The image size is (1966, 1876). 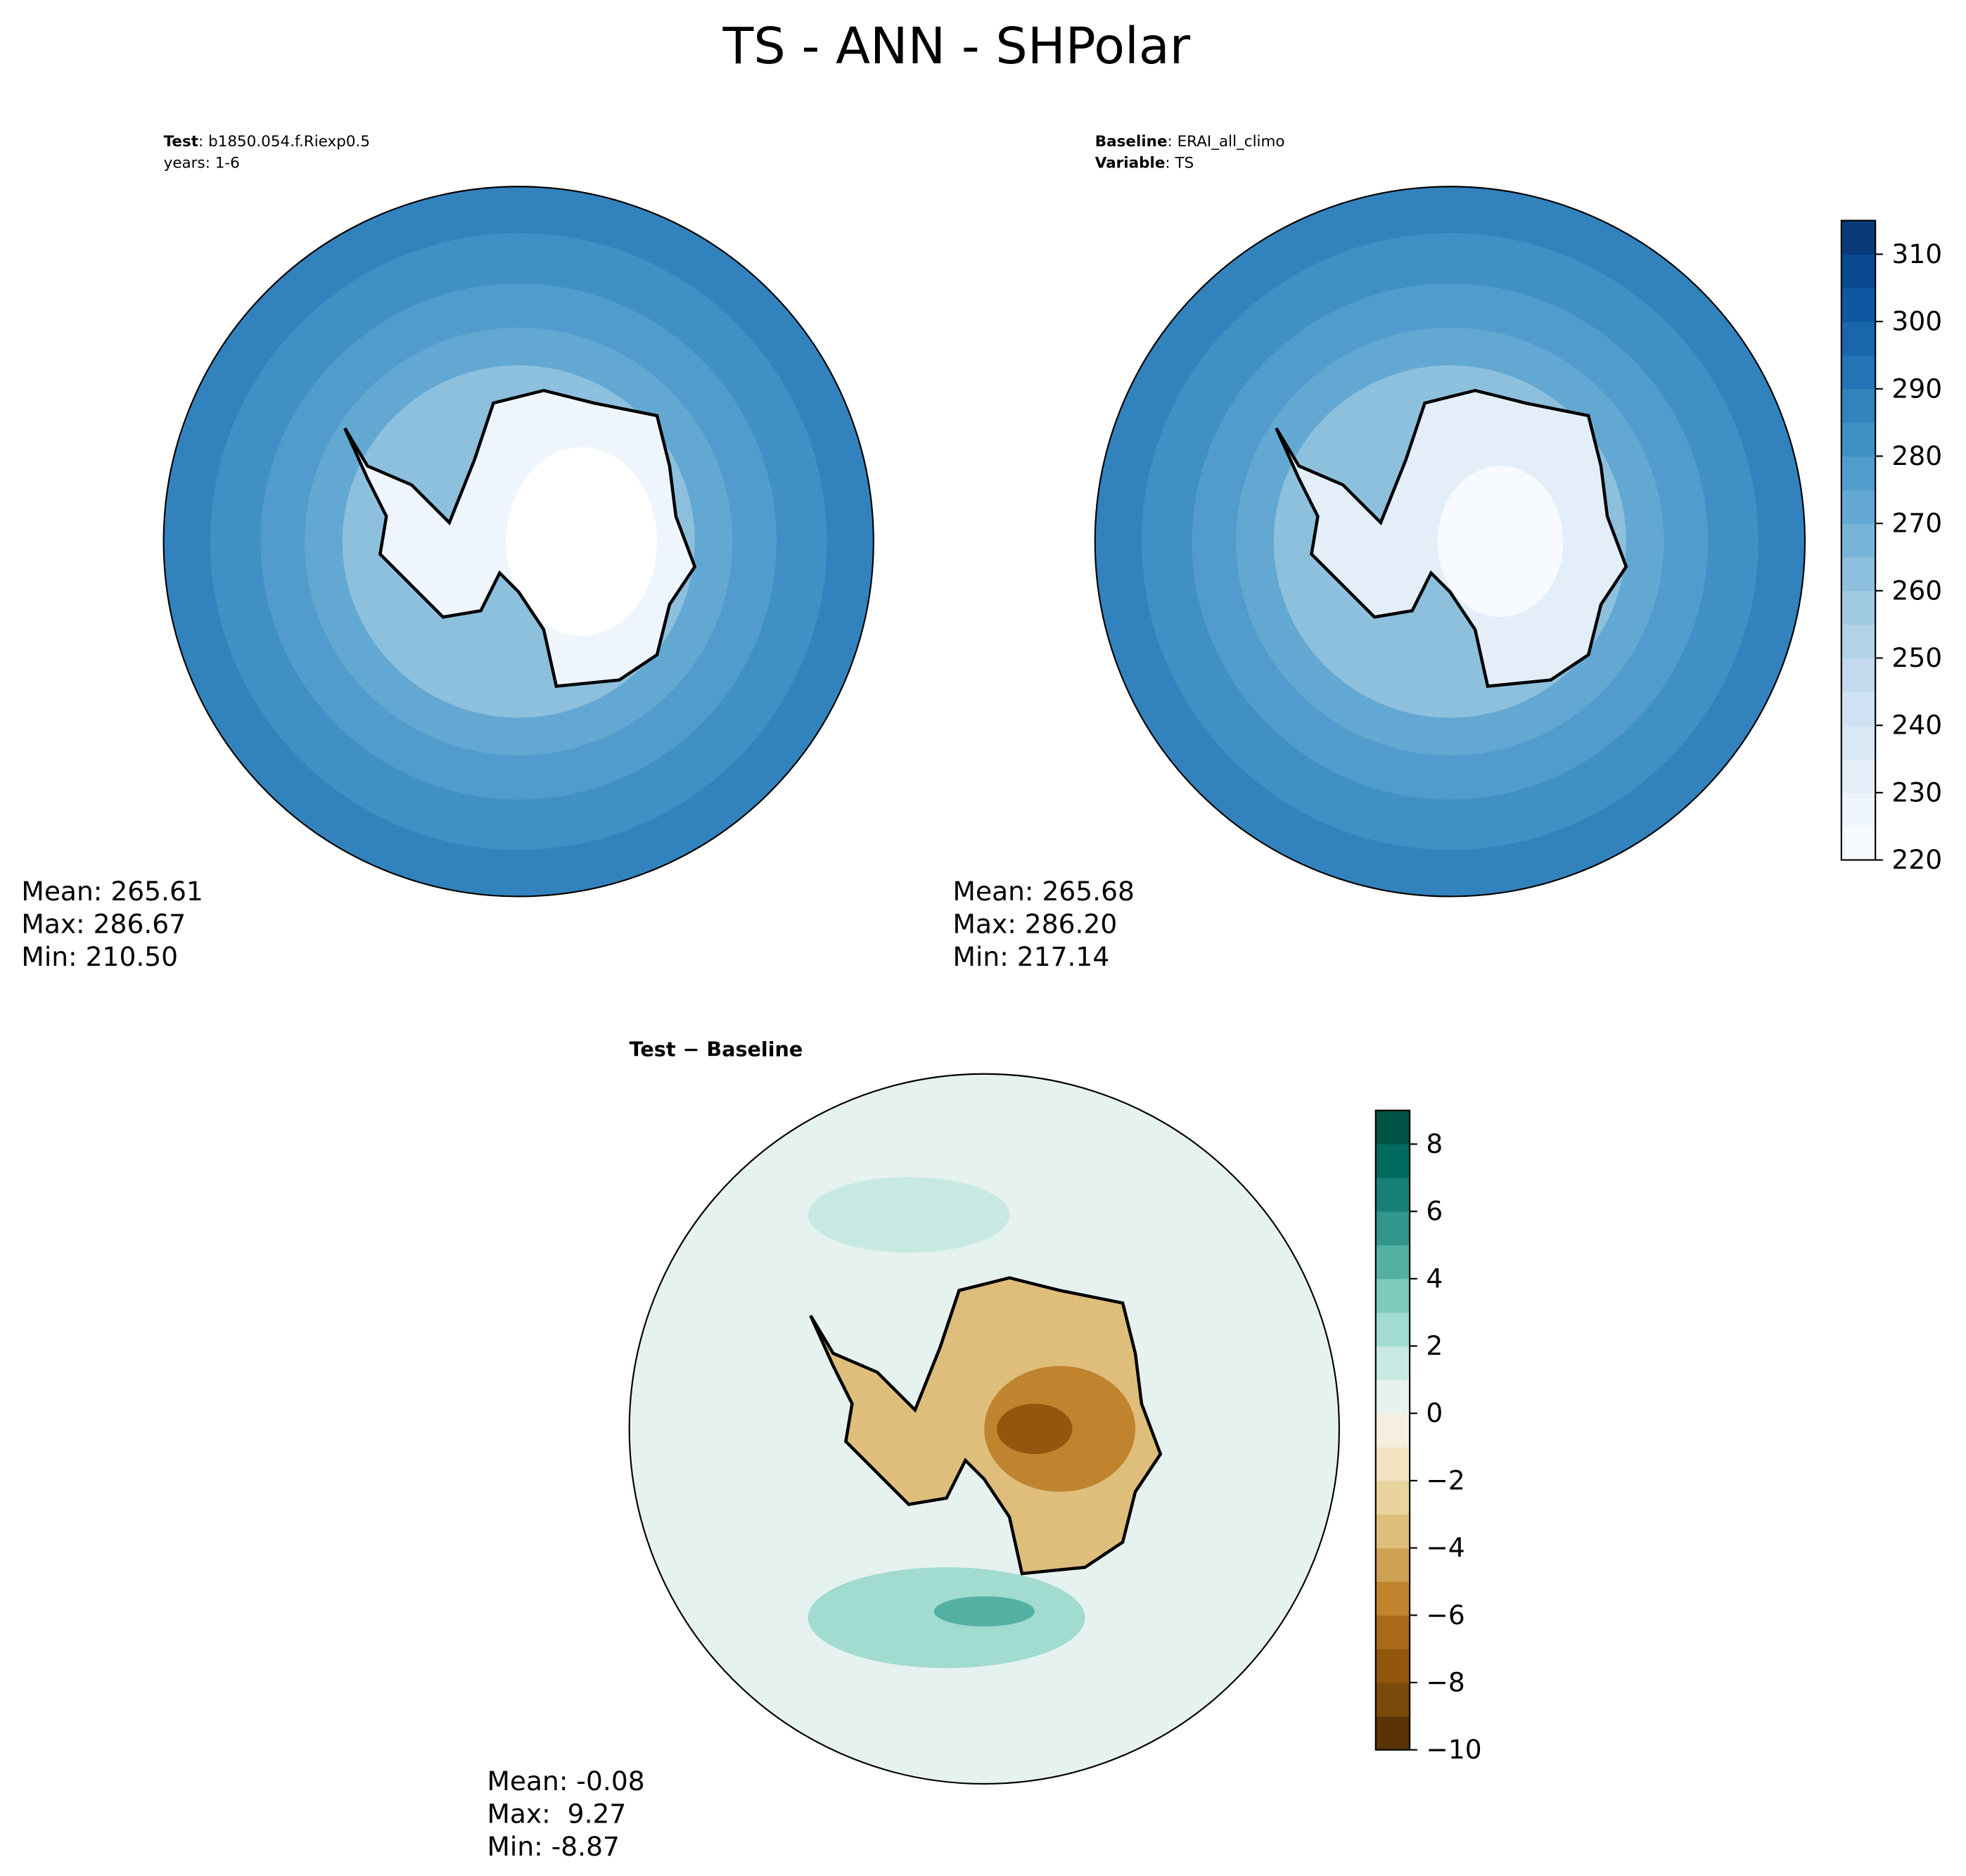 What do you see at coordinates (1130, 163) in the screenshot?
I see `label-key: Variable` at bounding box center [1130, 163].